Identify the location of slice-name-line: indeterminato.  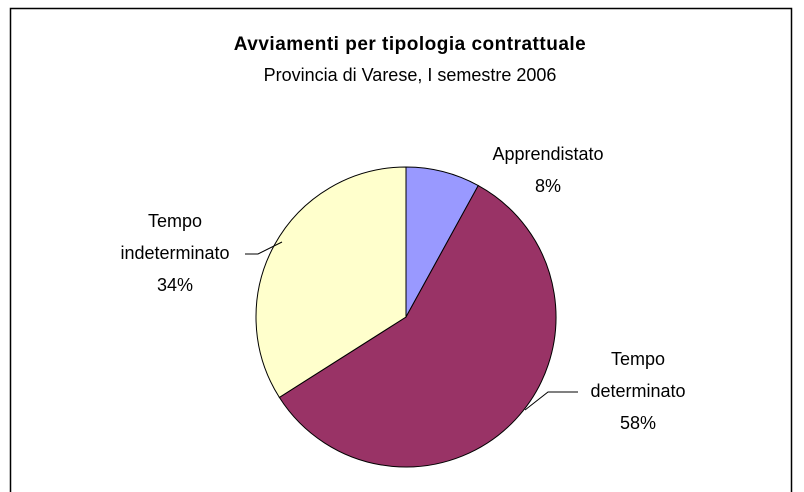
(174, 253).